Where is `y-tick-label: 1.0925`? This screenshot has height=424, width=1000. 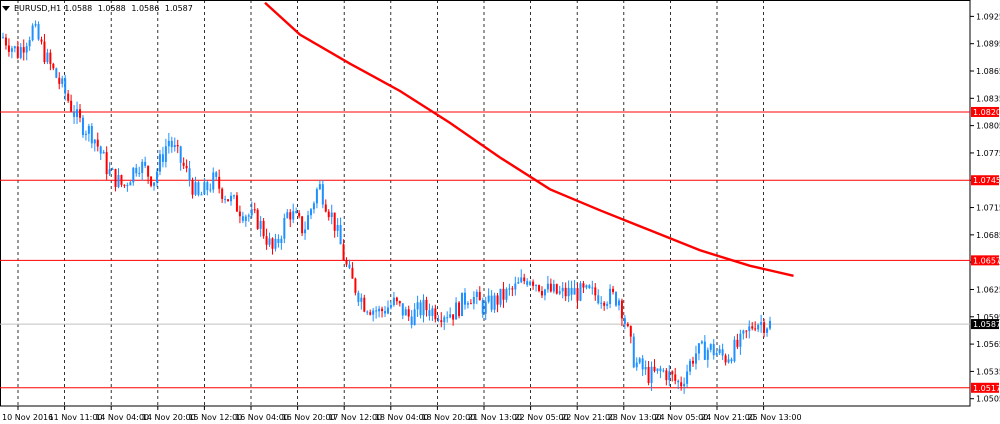
y-tick-label: 1.0925 is located at coordinates (988, 16).